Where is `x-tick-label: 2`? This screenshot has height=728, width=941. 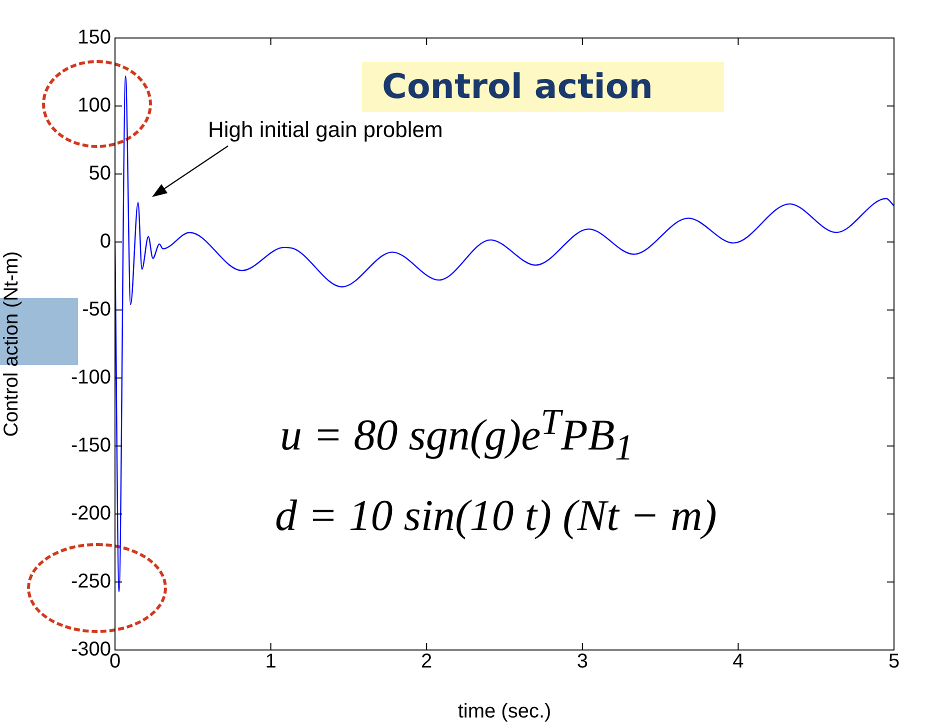
x-tick-label: 2 is located at coordinates (426, 661).